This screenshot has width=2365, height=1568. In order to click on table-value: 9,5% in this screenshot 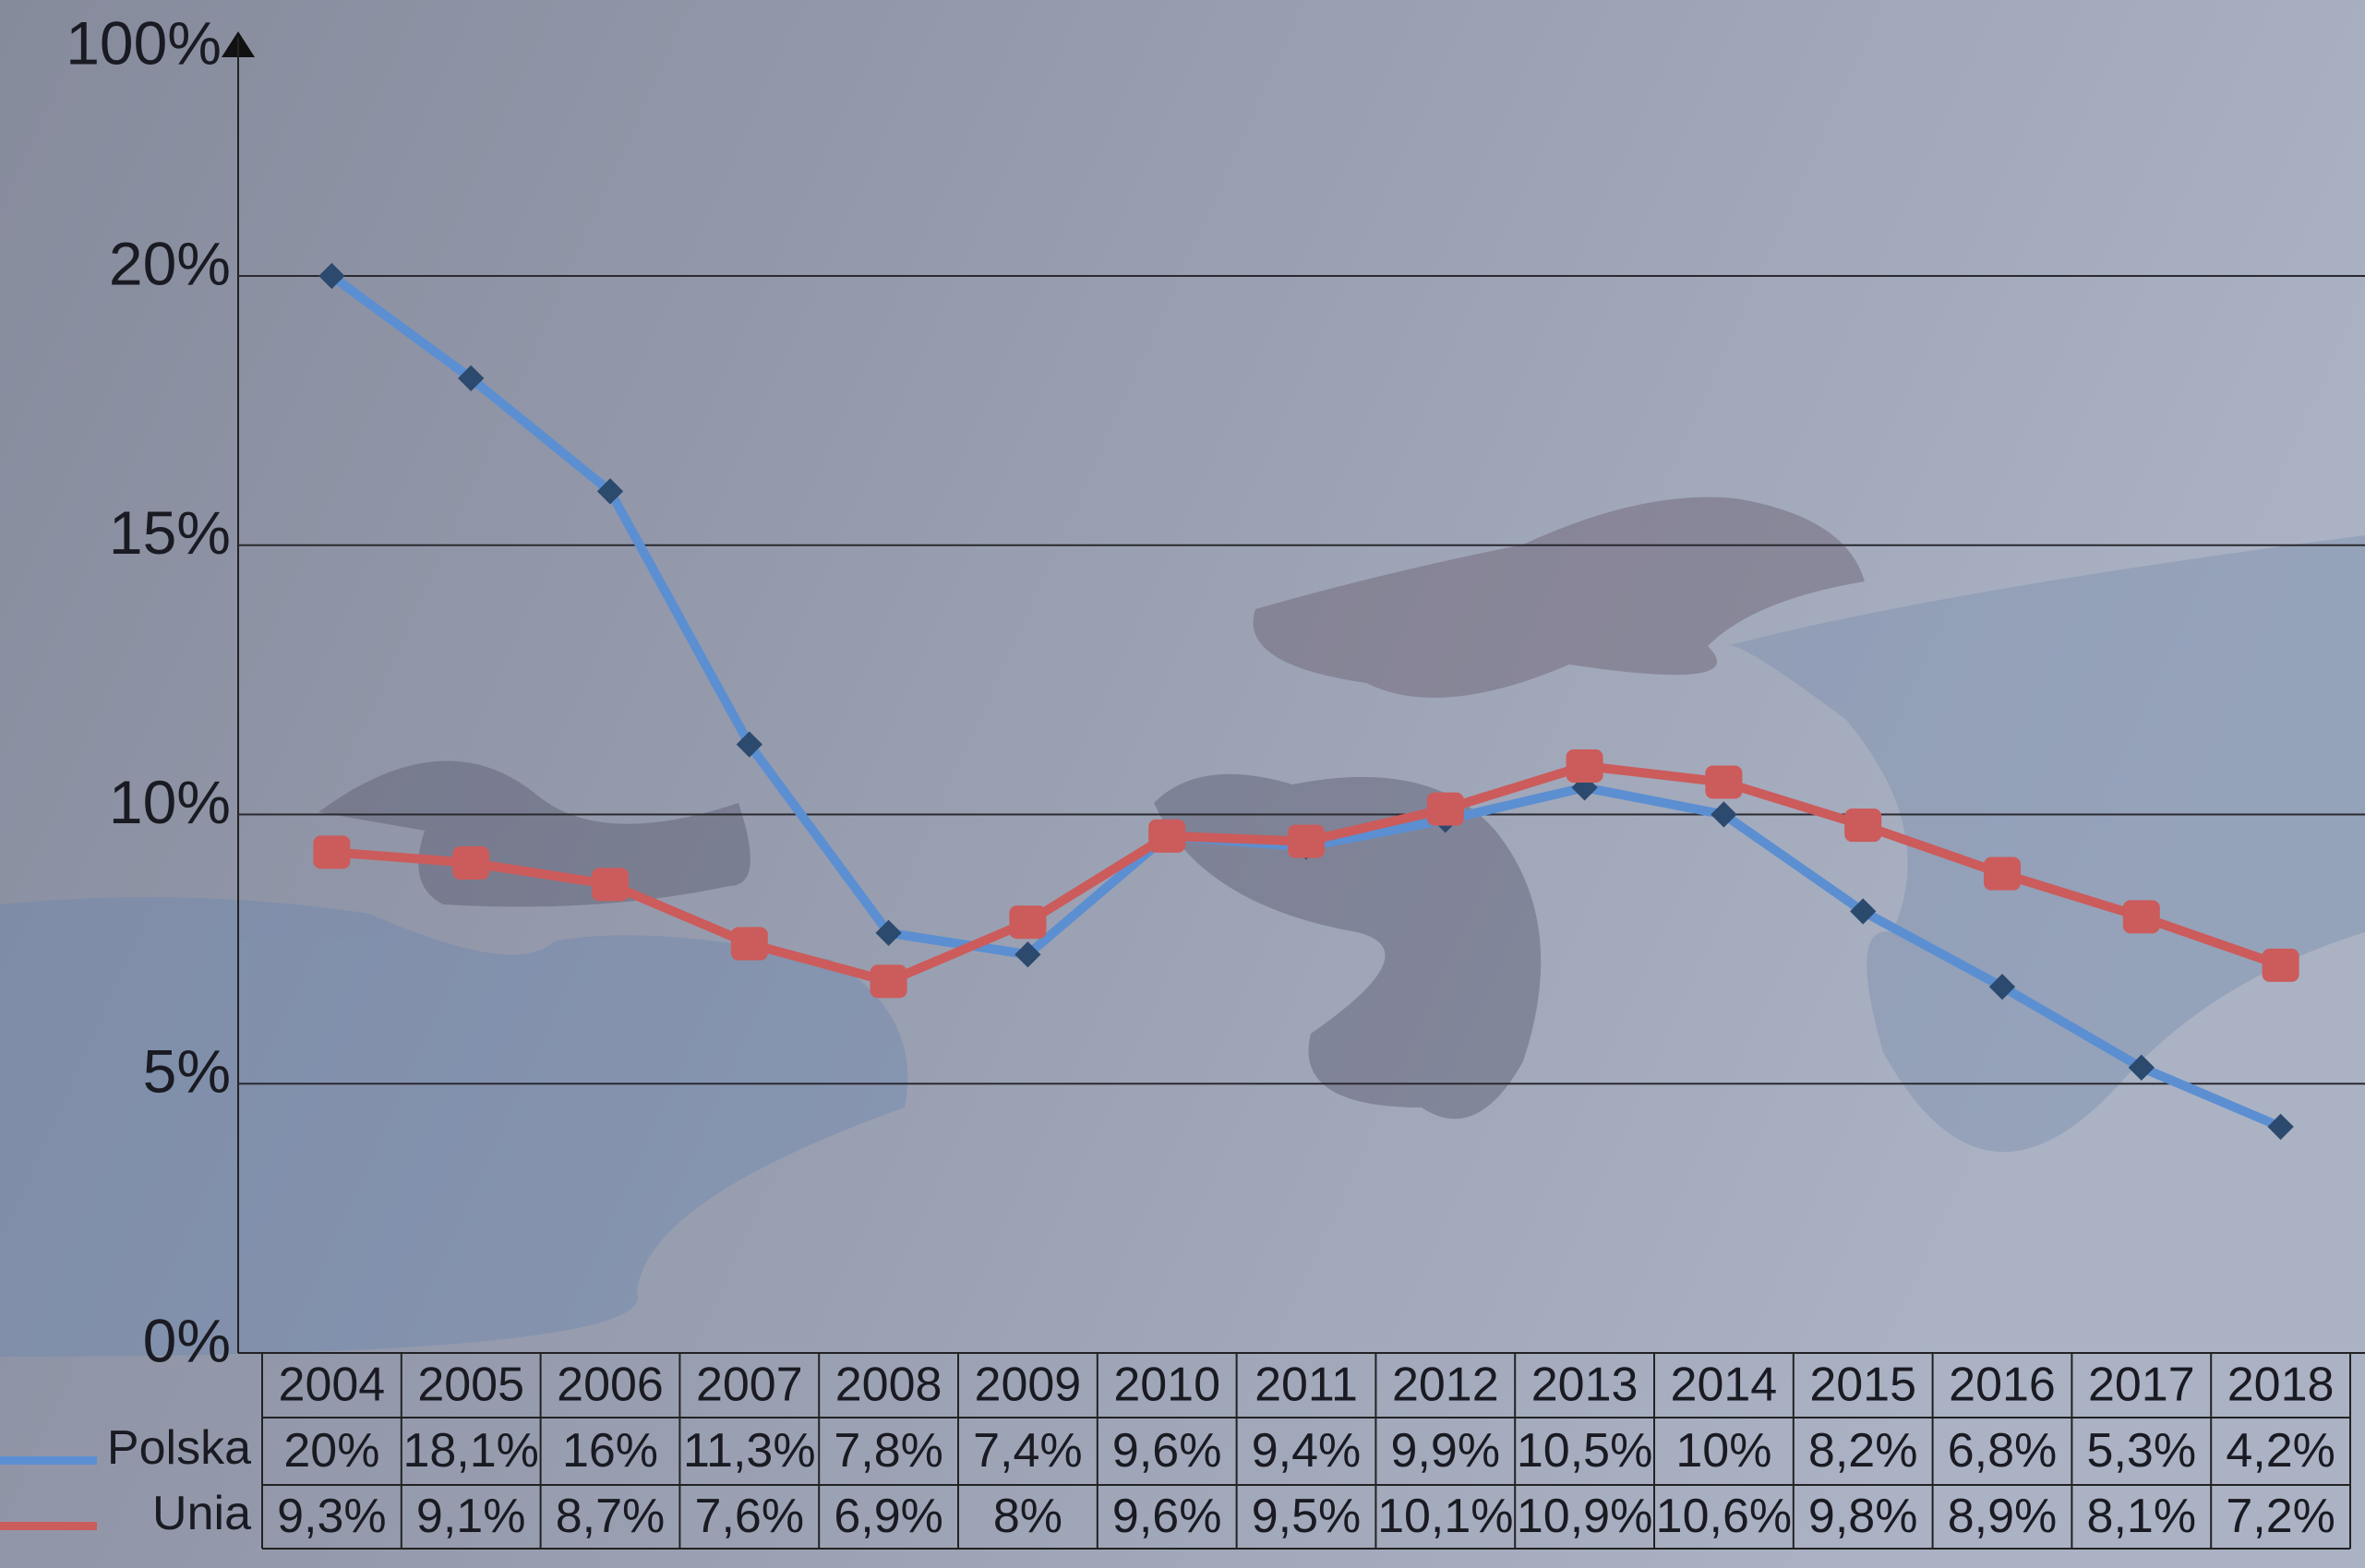, I will do `click(1307, 1516)`.